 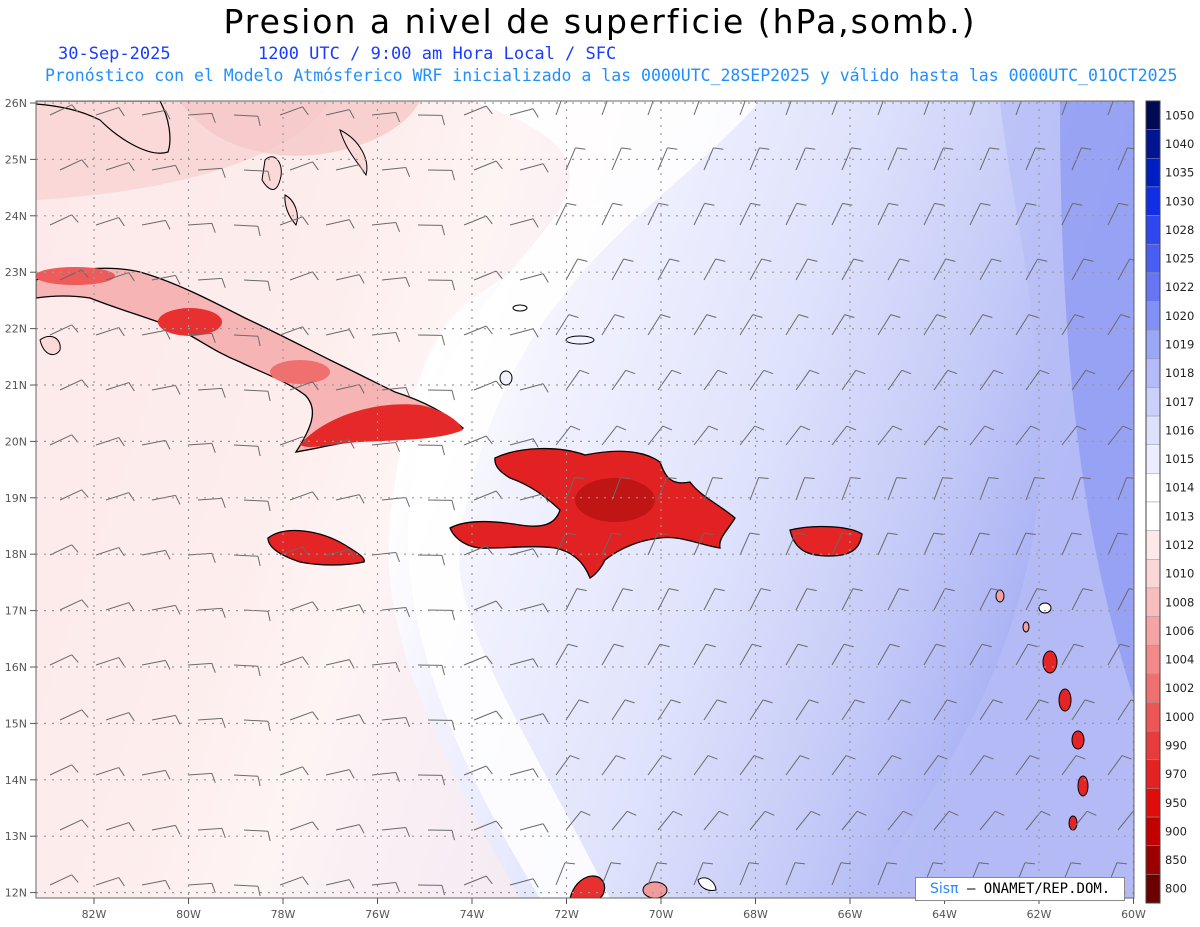 I want to click on colorbar-label: 1020, so click(x=1179, y=316).